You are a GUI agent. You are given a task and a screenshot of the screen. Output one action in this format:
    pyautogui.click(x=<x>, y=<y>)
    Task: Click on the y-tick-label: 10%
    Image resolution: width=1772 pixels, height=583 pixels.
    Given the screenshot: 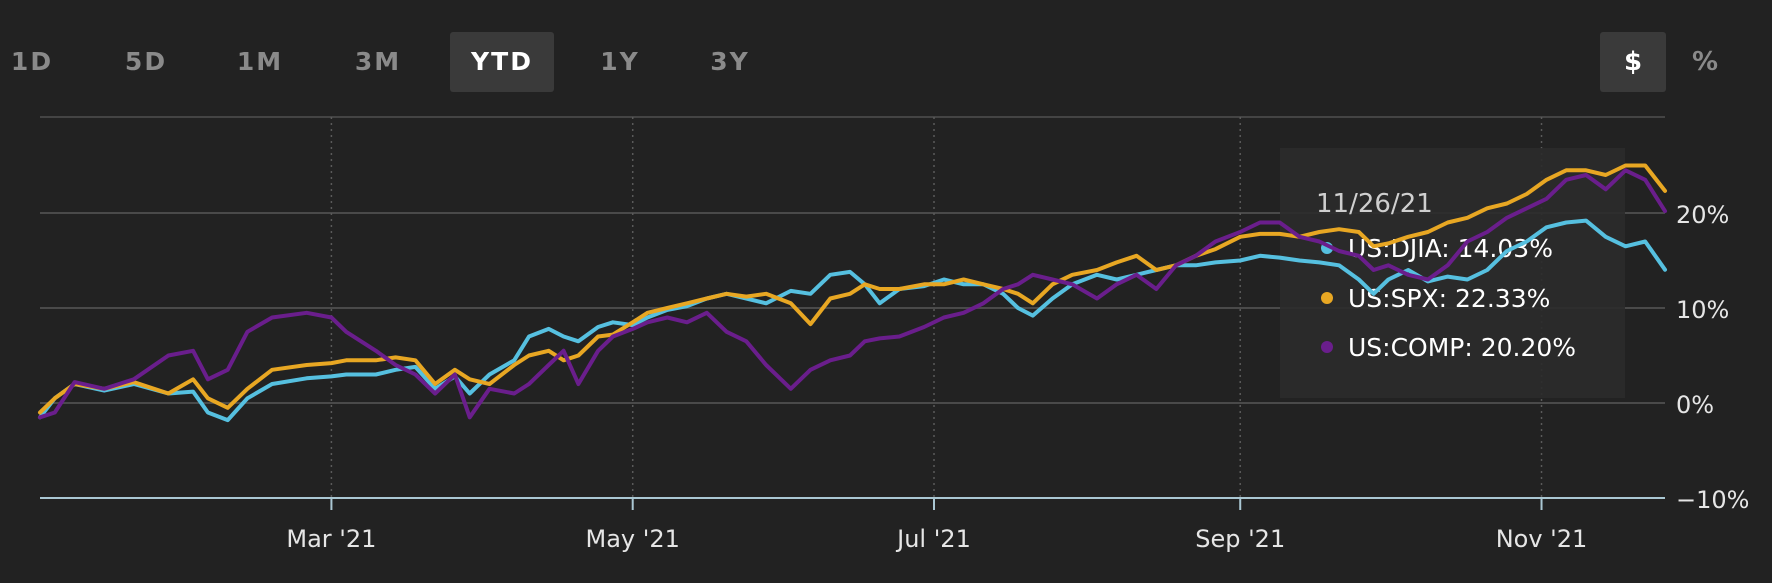 What is the action you would take?
    pyautogui.click(x=1702, y=310)
    